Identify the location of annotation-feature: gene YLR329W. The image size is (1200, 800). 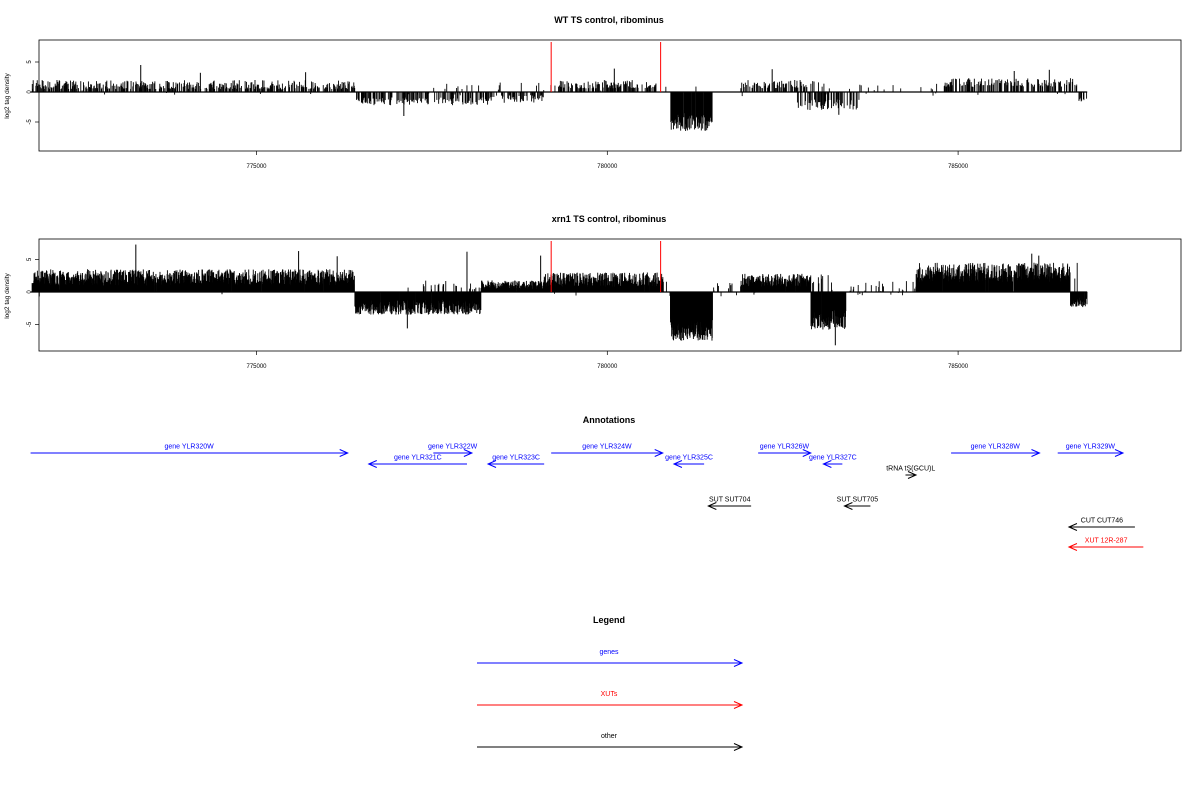
(1091, 450).